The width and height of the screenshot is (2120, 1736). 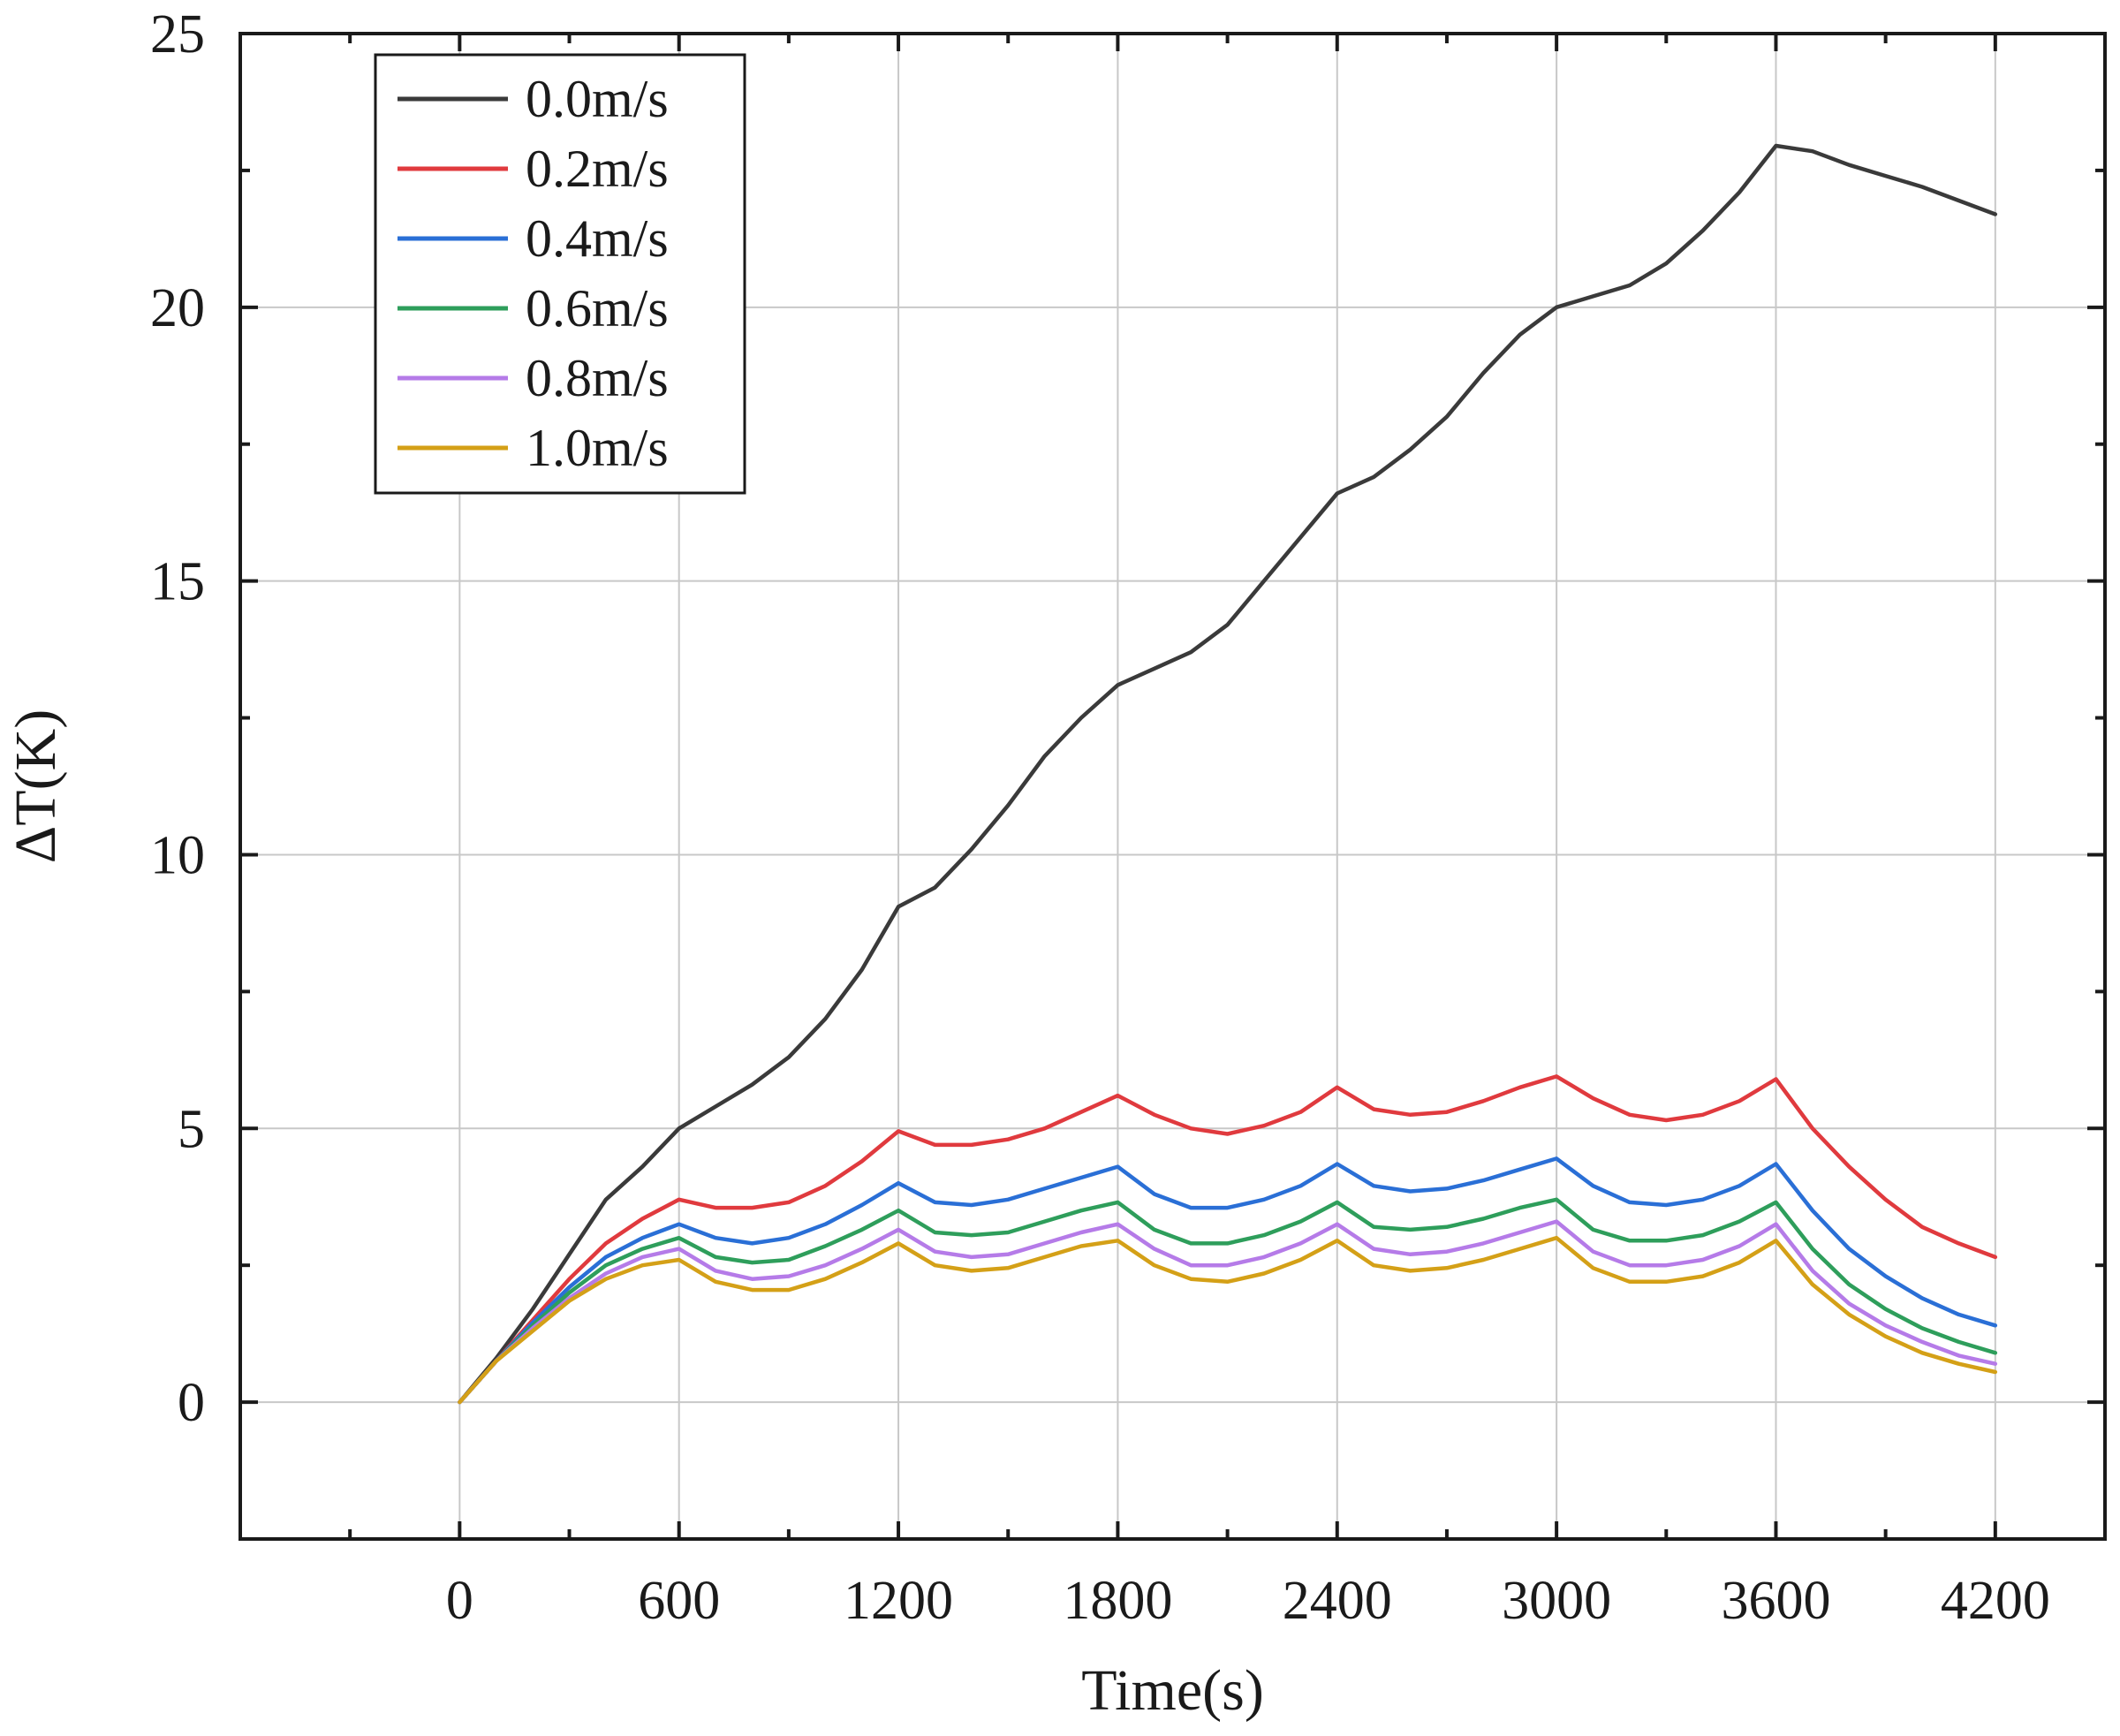 What do you see at coordinates (597, 99) in the screenshot?
I see `legend-label: 0.0m/s` at bounding box center [597, 99].